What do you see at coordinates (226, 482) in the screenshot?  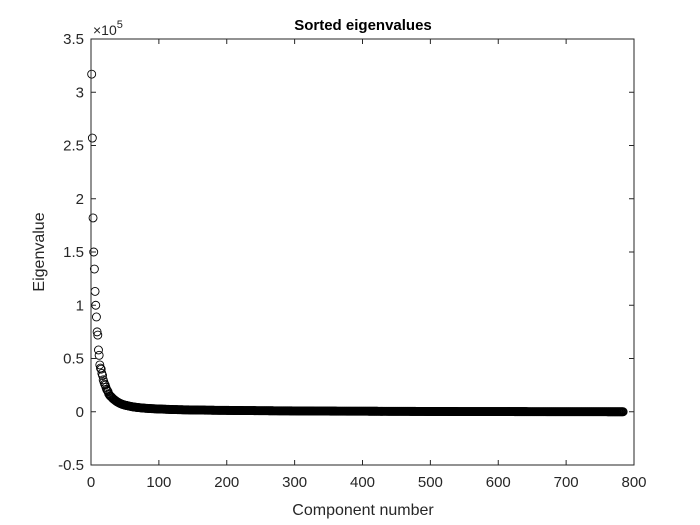 I see `x-tick-label: 200` at bounding box center [226, 482].